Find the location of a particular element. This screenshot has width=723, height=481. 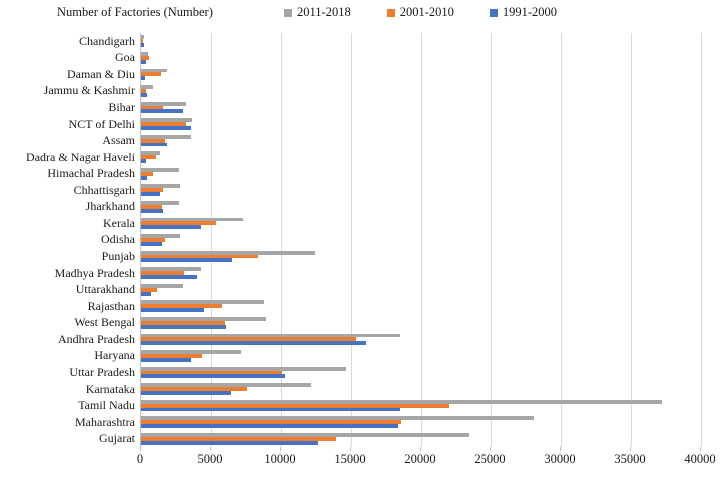

bar-group-nct-of-delhi is located at coordinates (421, 124).